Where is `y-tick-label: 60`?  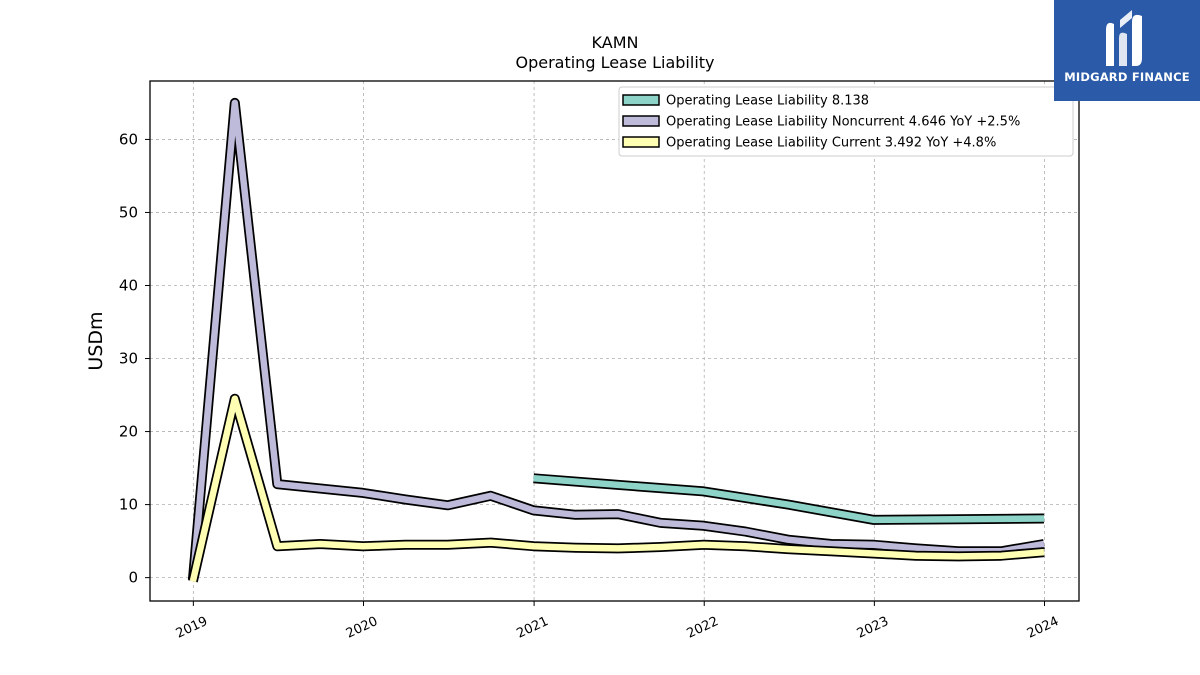 y-tick-label: 60 is located at coordinates (128, 139).